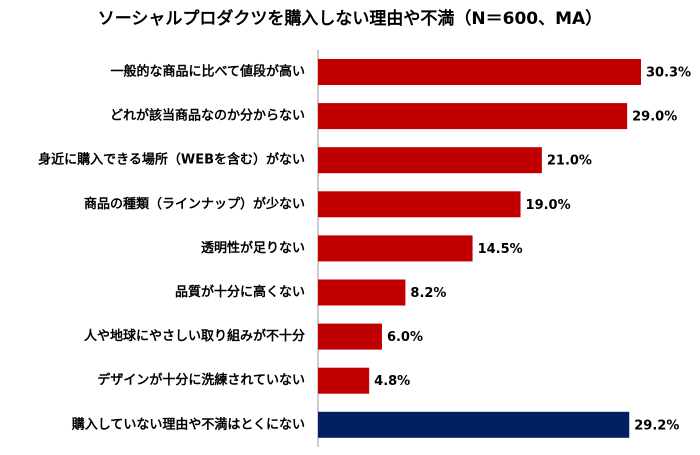 Image resolution: width=700 pixels, height=455 pixels. I want to click on value-label: 29.2%, so click(656, 425).